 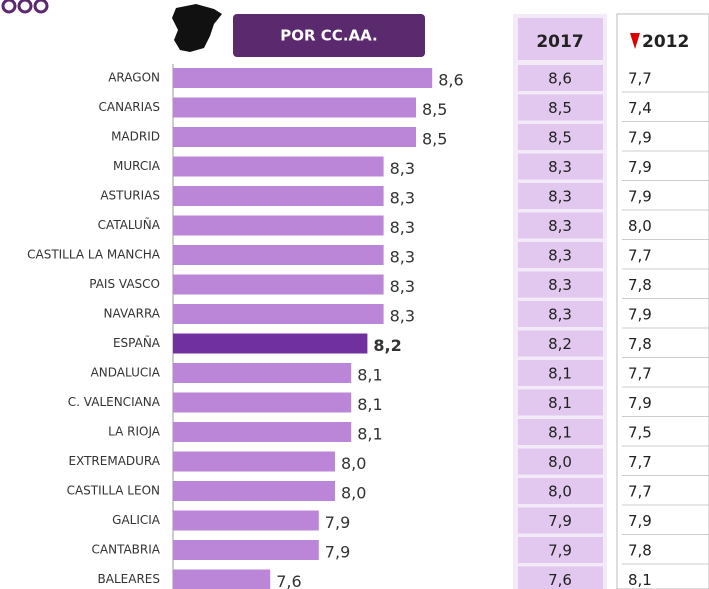 I want to click on header-cell, so click(x=560, y=39).